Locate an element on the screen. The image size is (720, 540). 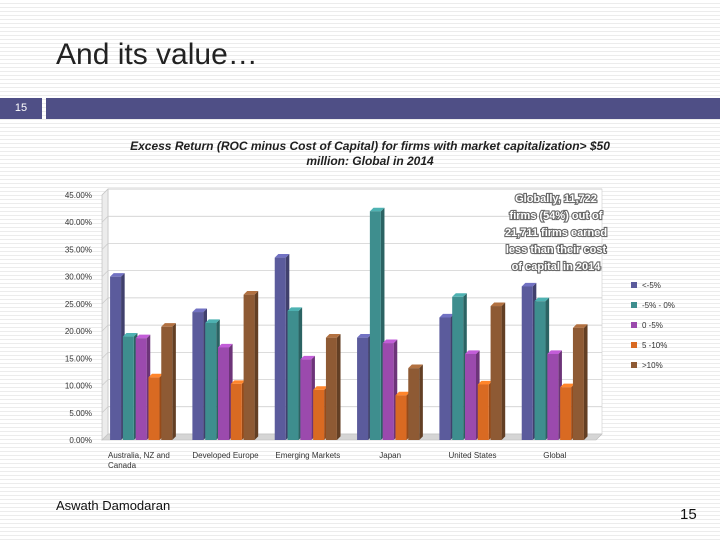
slide-number-badge: 15 is located at coordinates (21, 108).